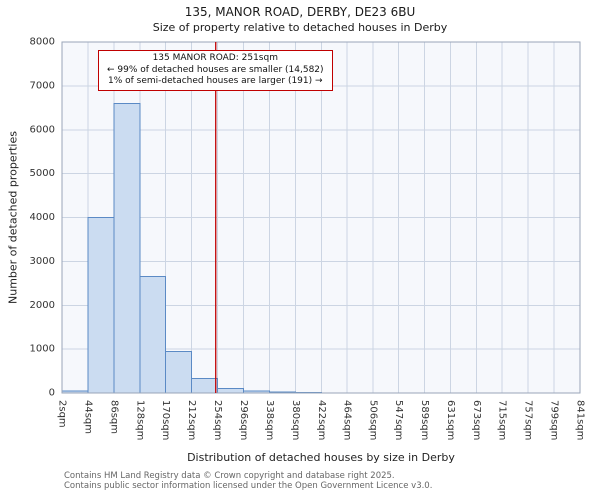  I want to click on x-tick-label: 547sqm, so click(398, 420).